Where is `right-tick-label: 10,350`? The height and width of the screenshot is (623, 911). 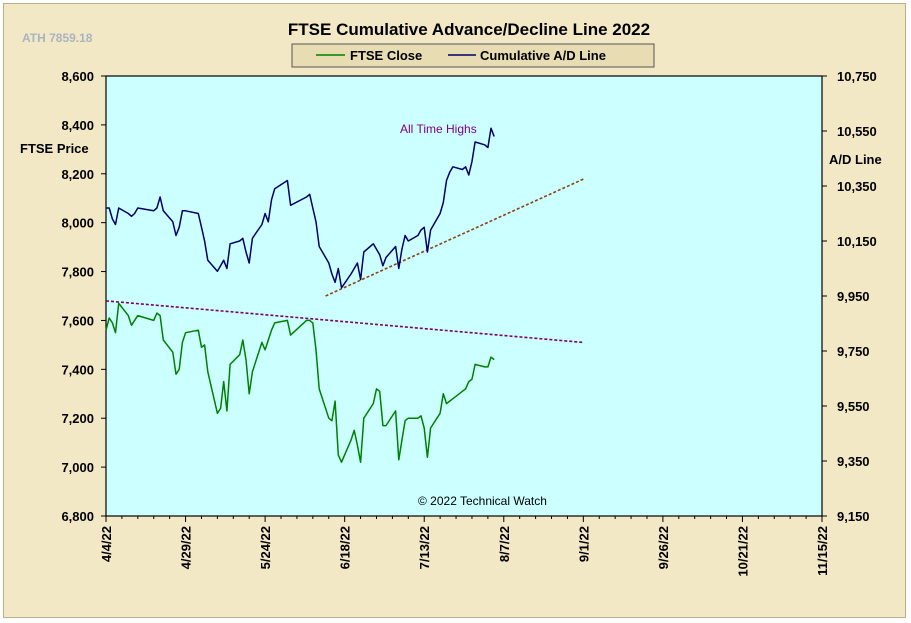
right-tick-label: 10,350 is located at coordinates (857, 186).